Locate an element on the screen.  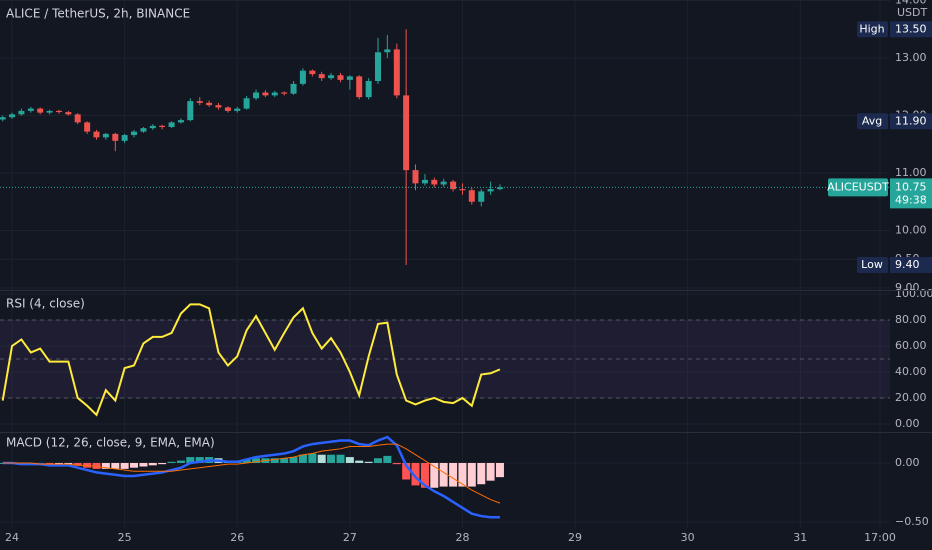
y-unit: USDT is located at coordinates (912, 12).